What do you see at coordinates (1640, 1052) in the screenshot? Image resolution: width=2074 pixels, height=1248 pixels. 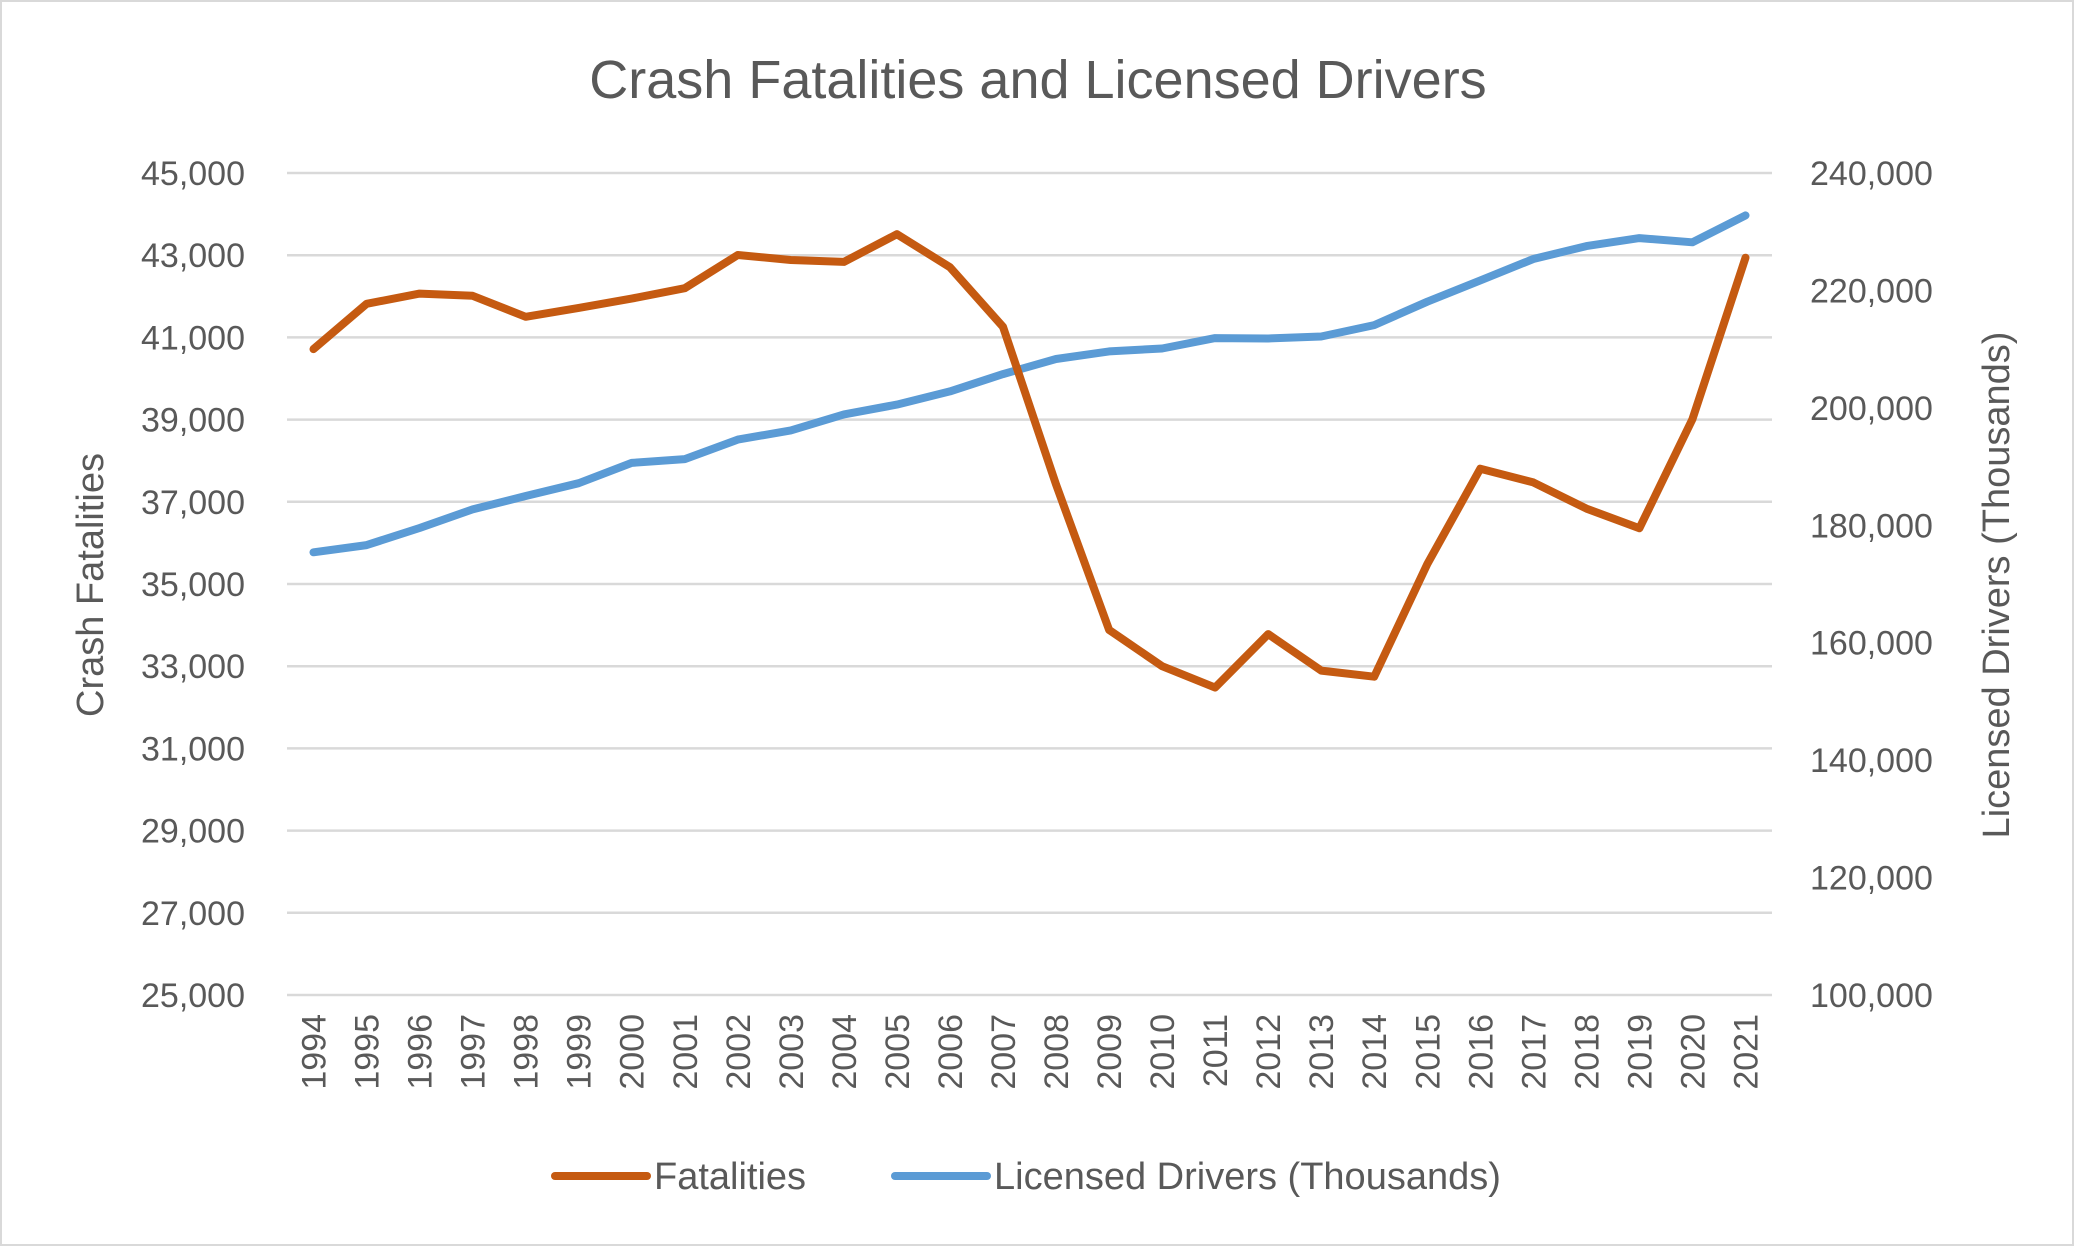 I see `x-tick-label: 2019` at bounding box center [1640, 1052].